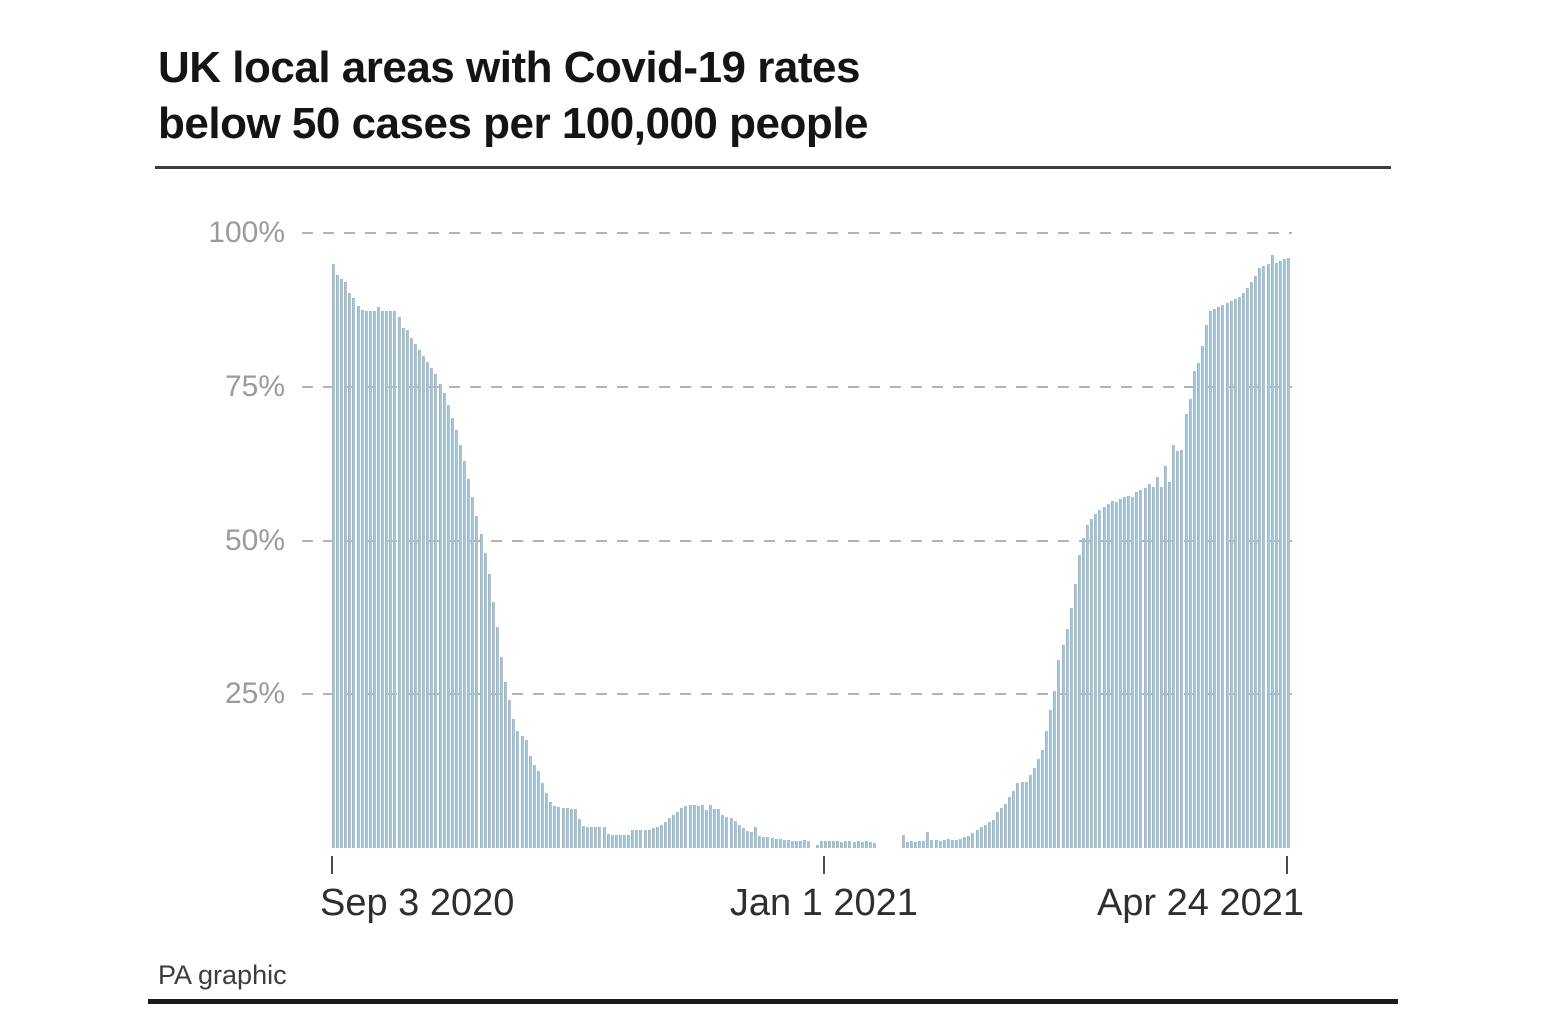 This screenshot has width=1548, height=1032. I want to click on x-axis-label: Sep 3 2020, so click(417, 903).